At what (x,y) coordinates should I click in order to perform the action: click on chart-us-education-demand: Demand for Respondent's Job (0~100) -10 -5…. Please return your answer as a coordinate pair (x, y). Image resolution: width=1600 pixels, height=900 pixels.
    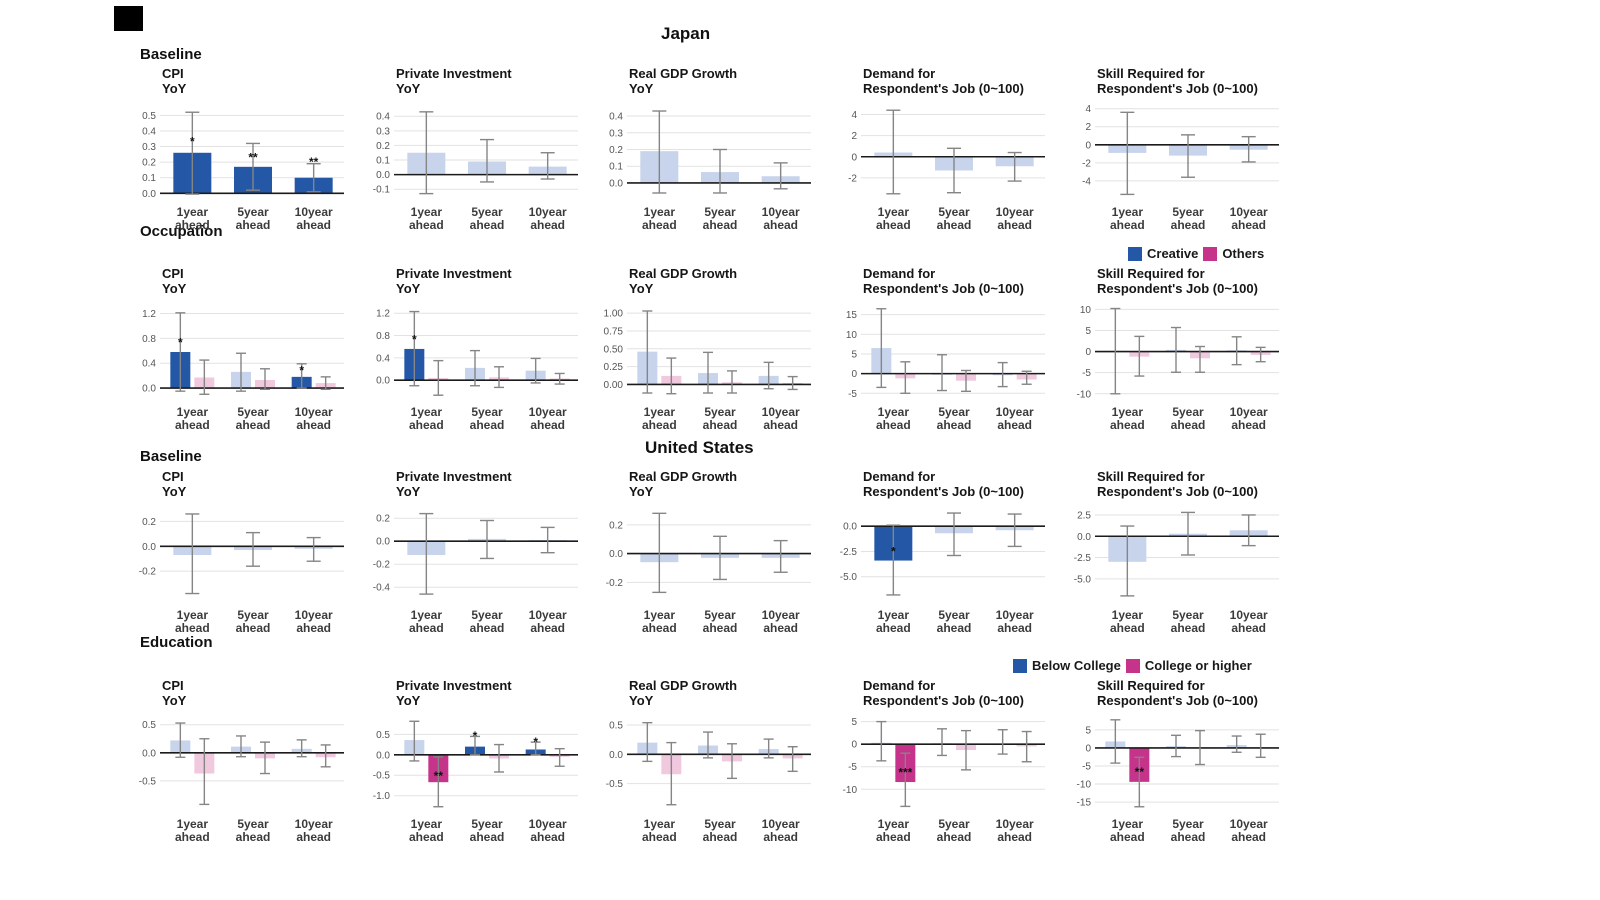
    Looking at the image, I should click on (935, 762).